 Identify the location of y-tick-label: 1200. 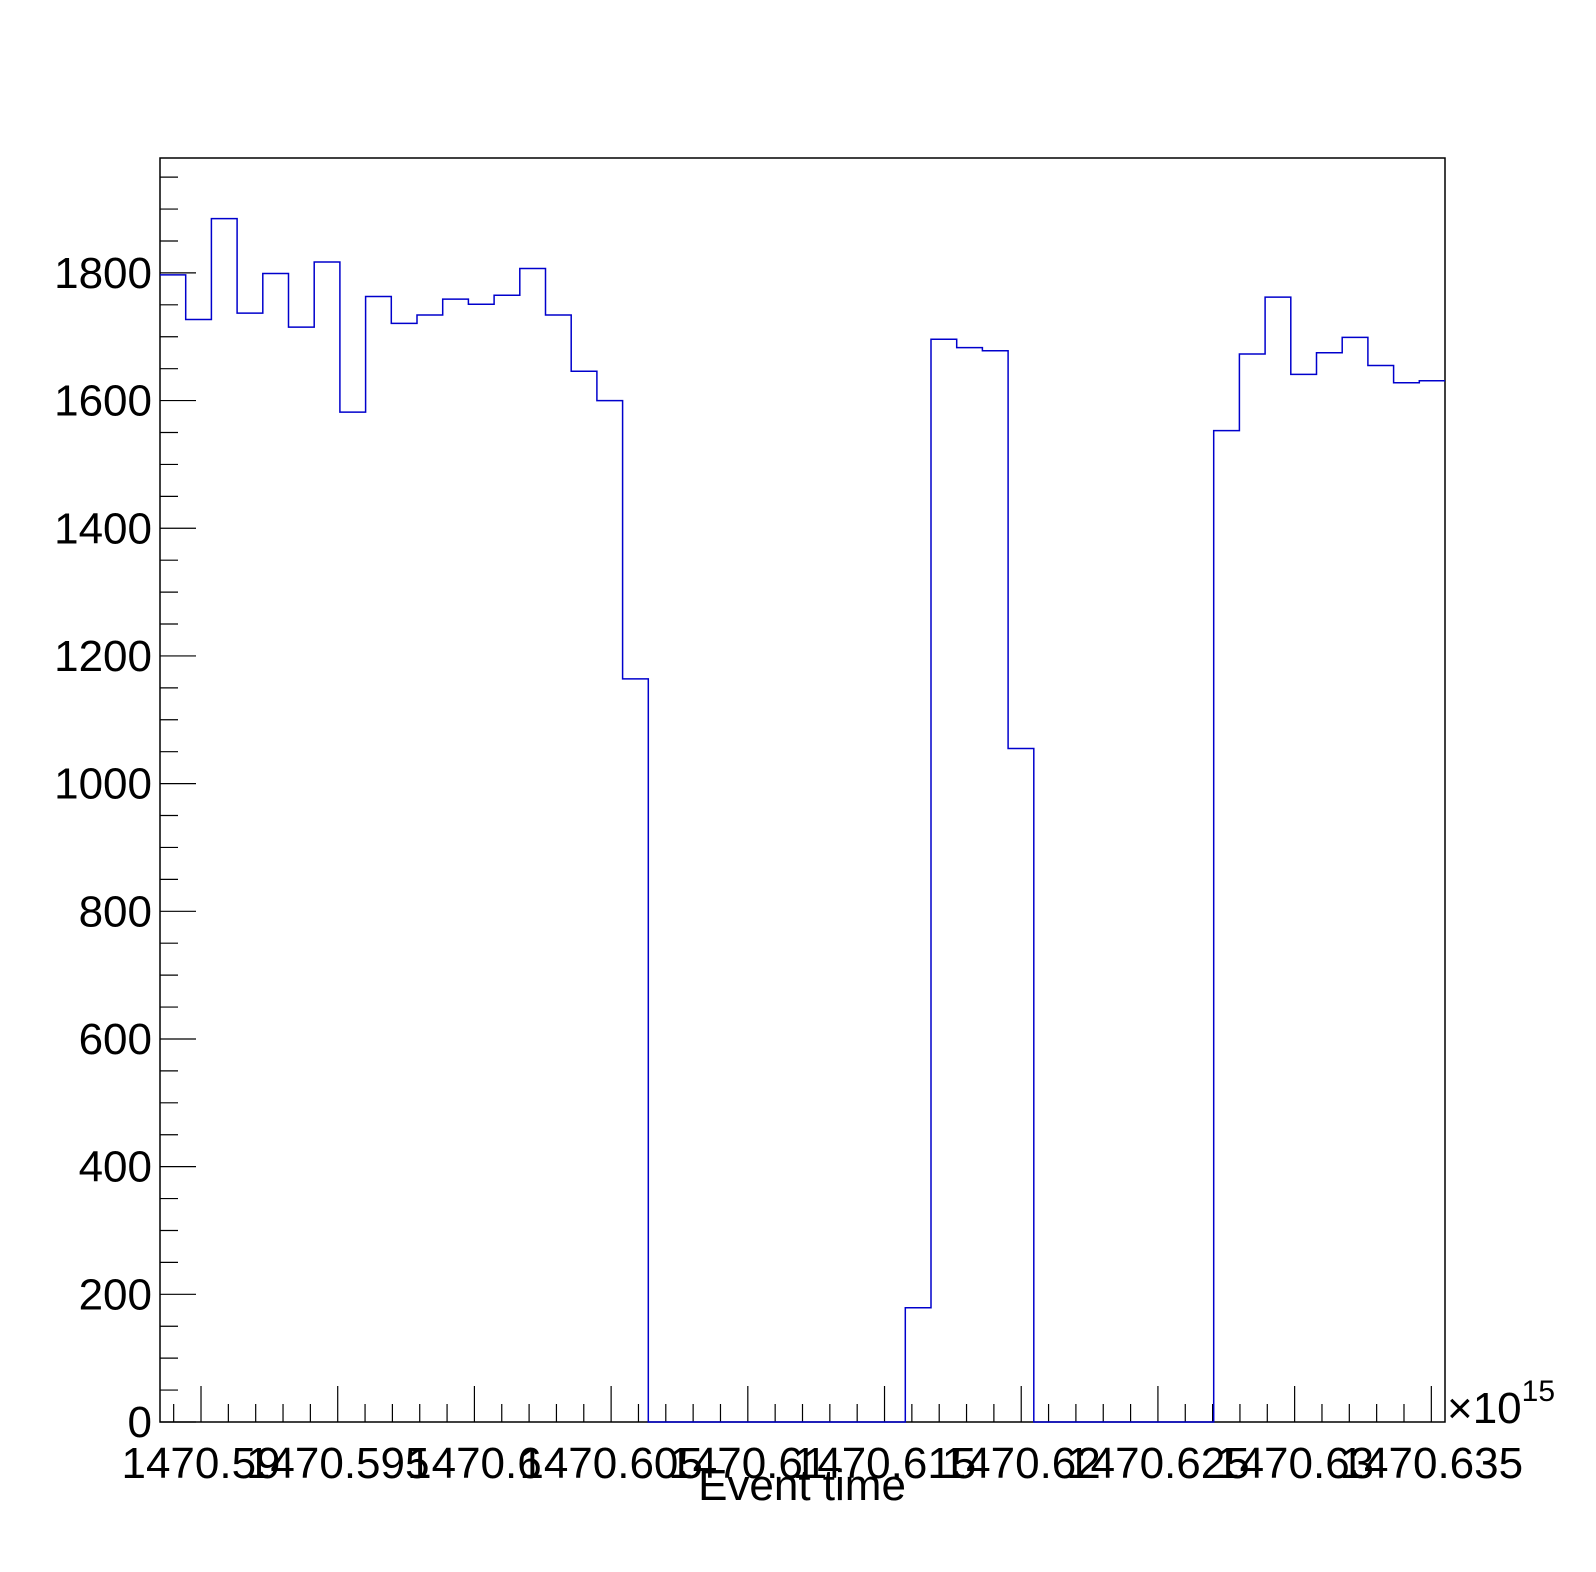
(103, 656).